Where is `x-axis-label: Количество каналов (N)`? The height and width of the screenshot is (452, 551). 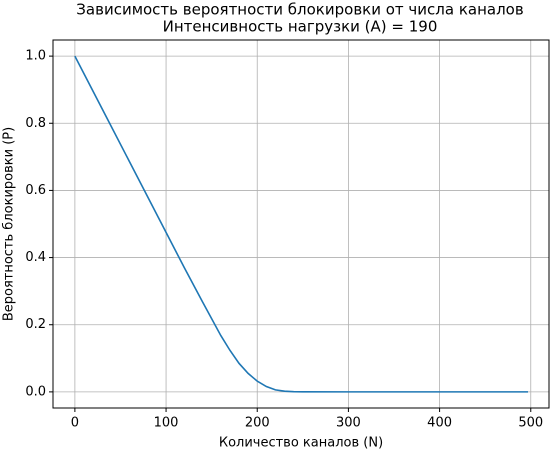
x-axis-label: Количество каналов (N) is located at coordinates (301, 443).